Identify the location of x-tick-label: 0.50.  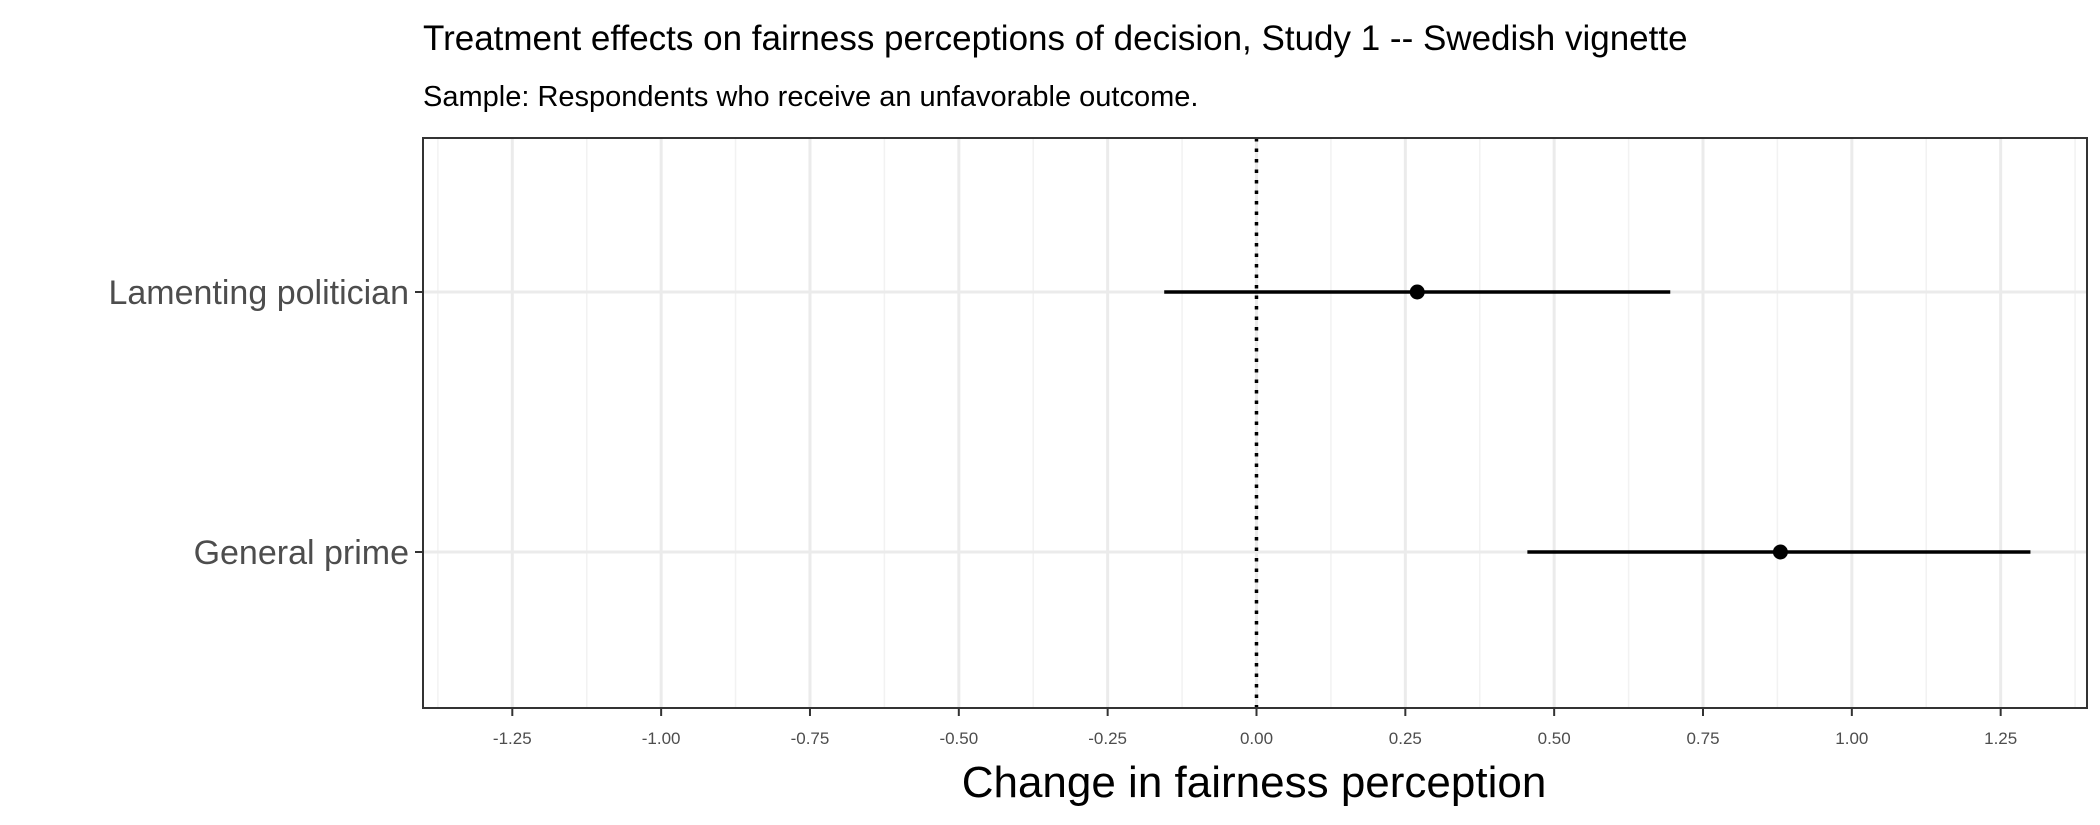
(1554, 738).